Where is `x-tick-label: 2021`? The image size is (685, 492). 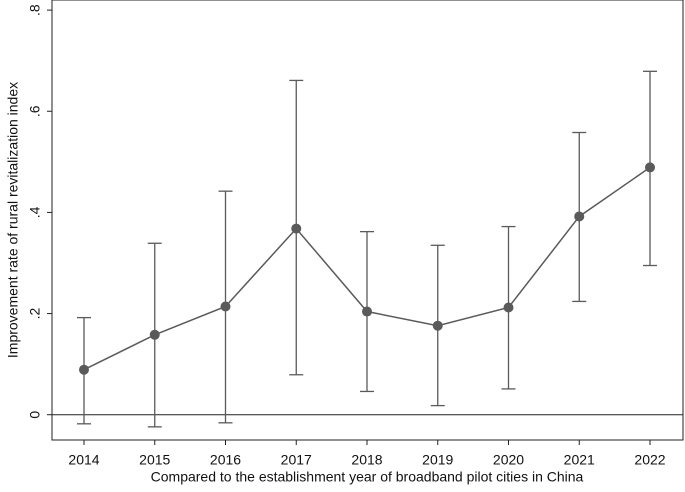 x-tick-label: 2021 is located at coordinates (579, 460).